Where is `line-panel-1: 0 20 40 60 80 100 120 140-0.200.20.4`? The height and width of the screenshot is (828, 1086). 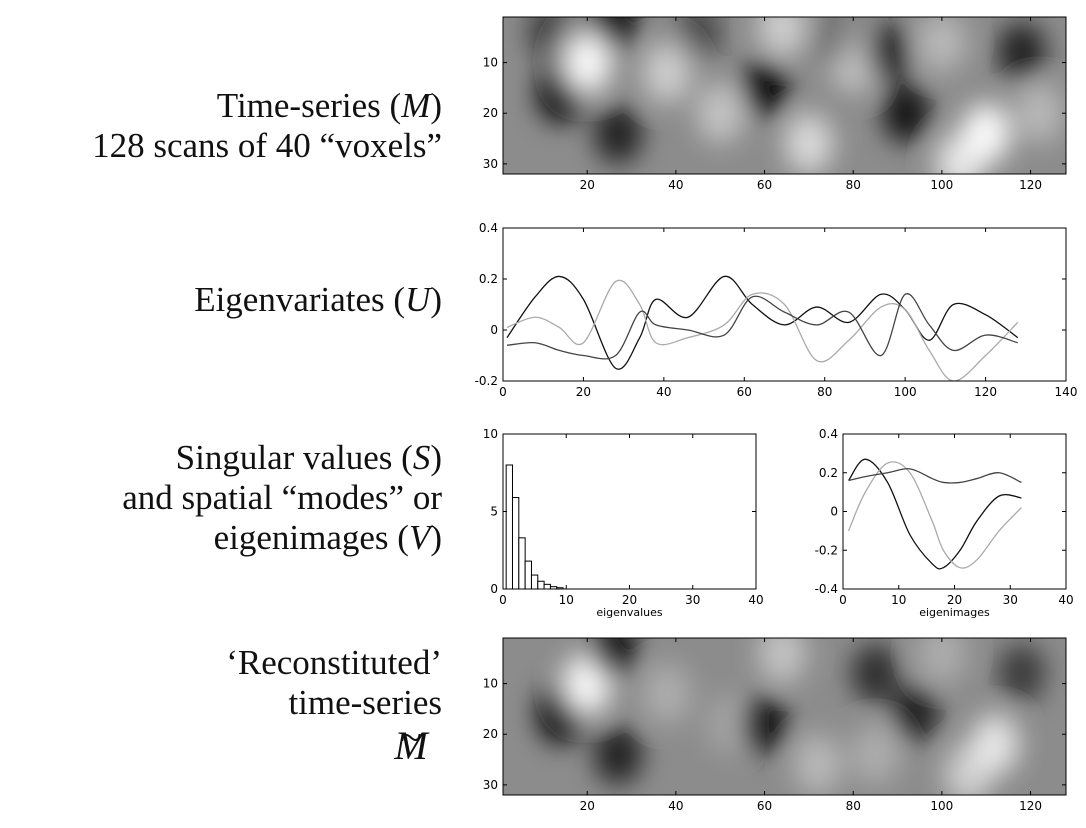
line-panel-1: 0 20 40 60 80 100 120 140-0.200.20.4 is located at coordinates (776, 310).